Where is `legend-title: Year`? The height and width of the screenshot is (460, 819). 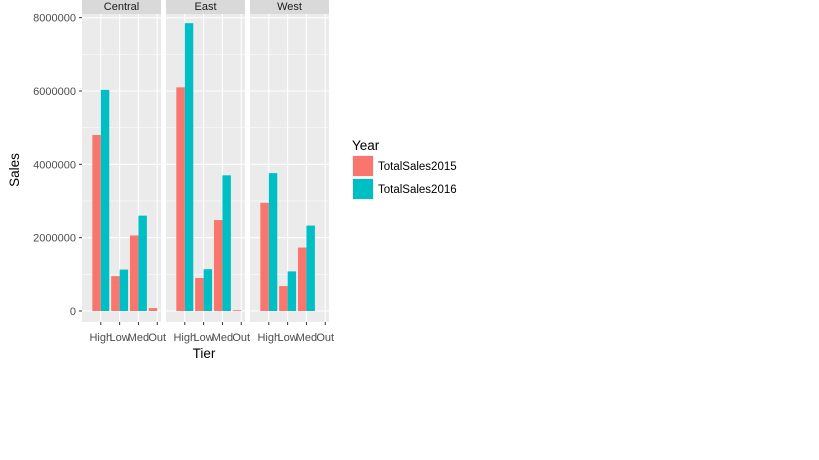
legend-title: Year is located at coordinates (366, 145).